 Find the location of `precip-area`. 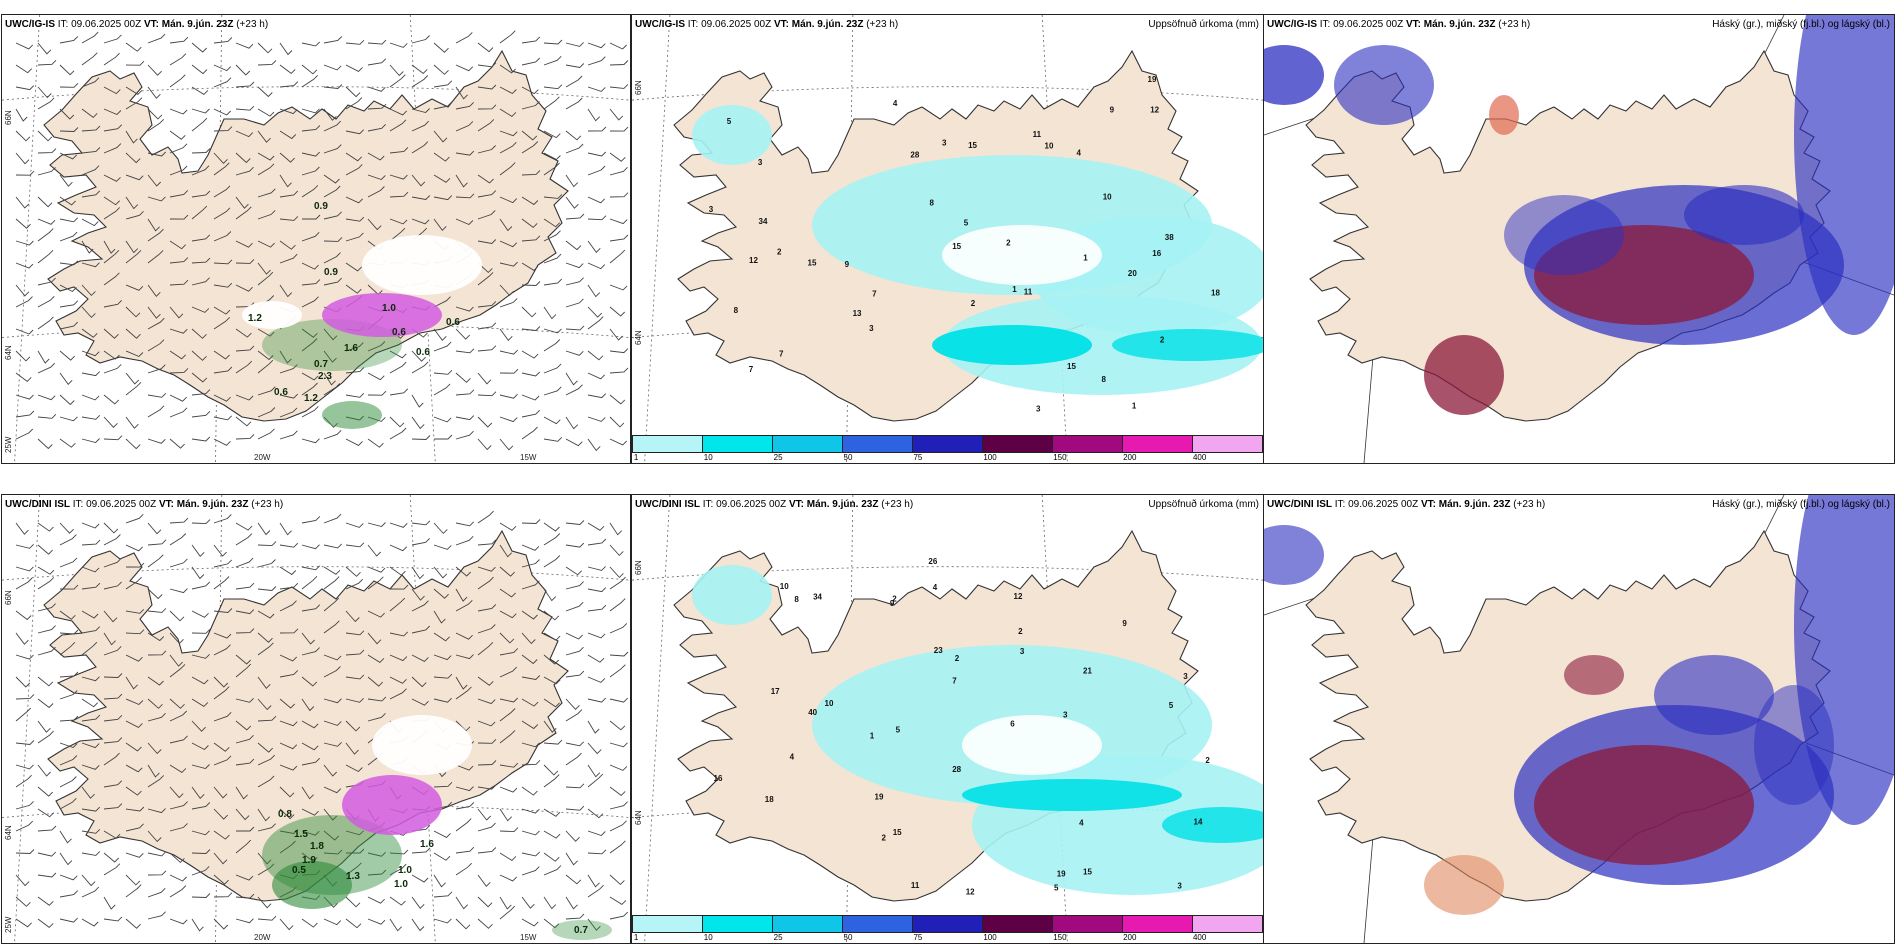

precip-area is located at coordinates (1187, 345).